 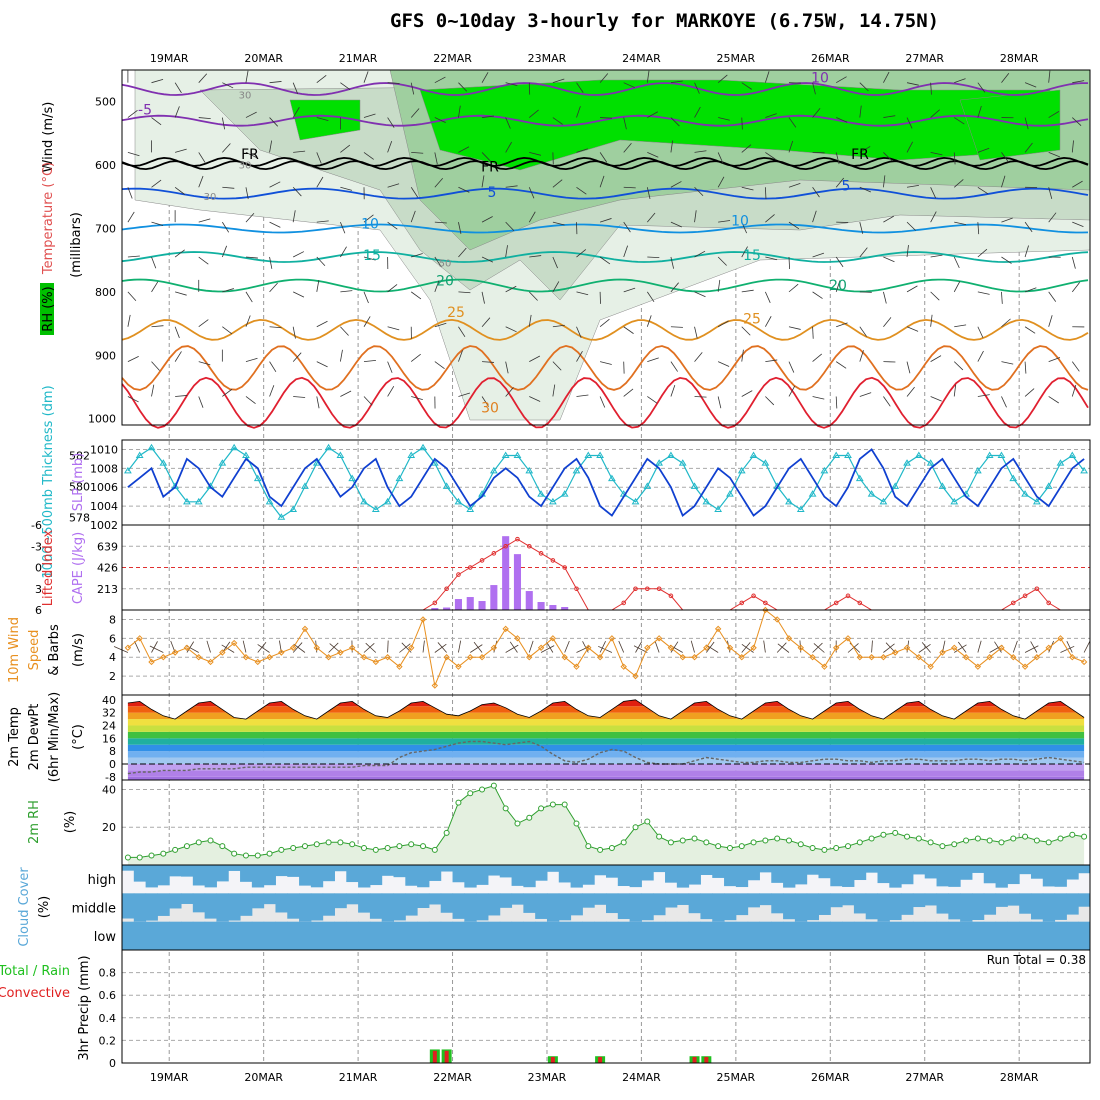 What do you see at coordinates (605, 165) in the screenshot?
I see `temp-contour` at bounding box center [605, 165].